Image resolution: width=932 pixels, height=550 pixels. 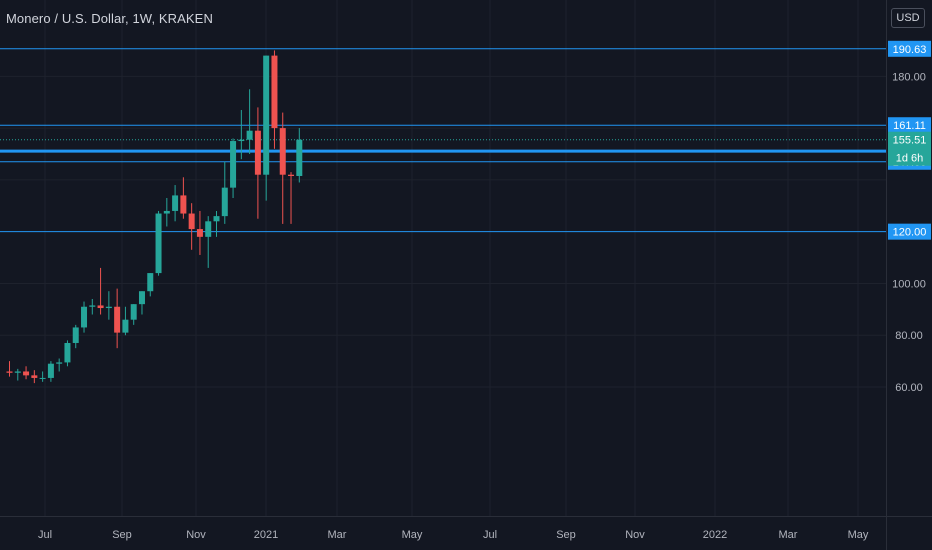 I want to click on time-tick-label: May, so click(x=858, y=535).